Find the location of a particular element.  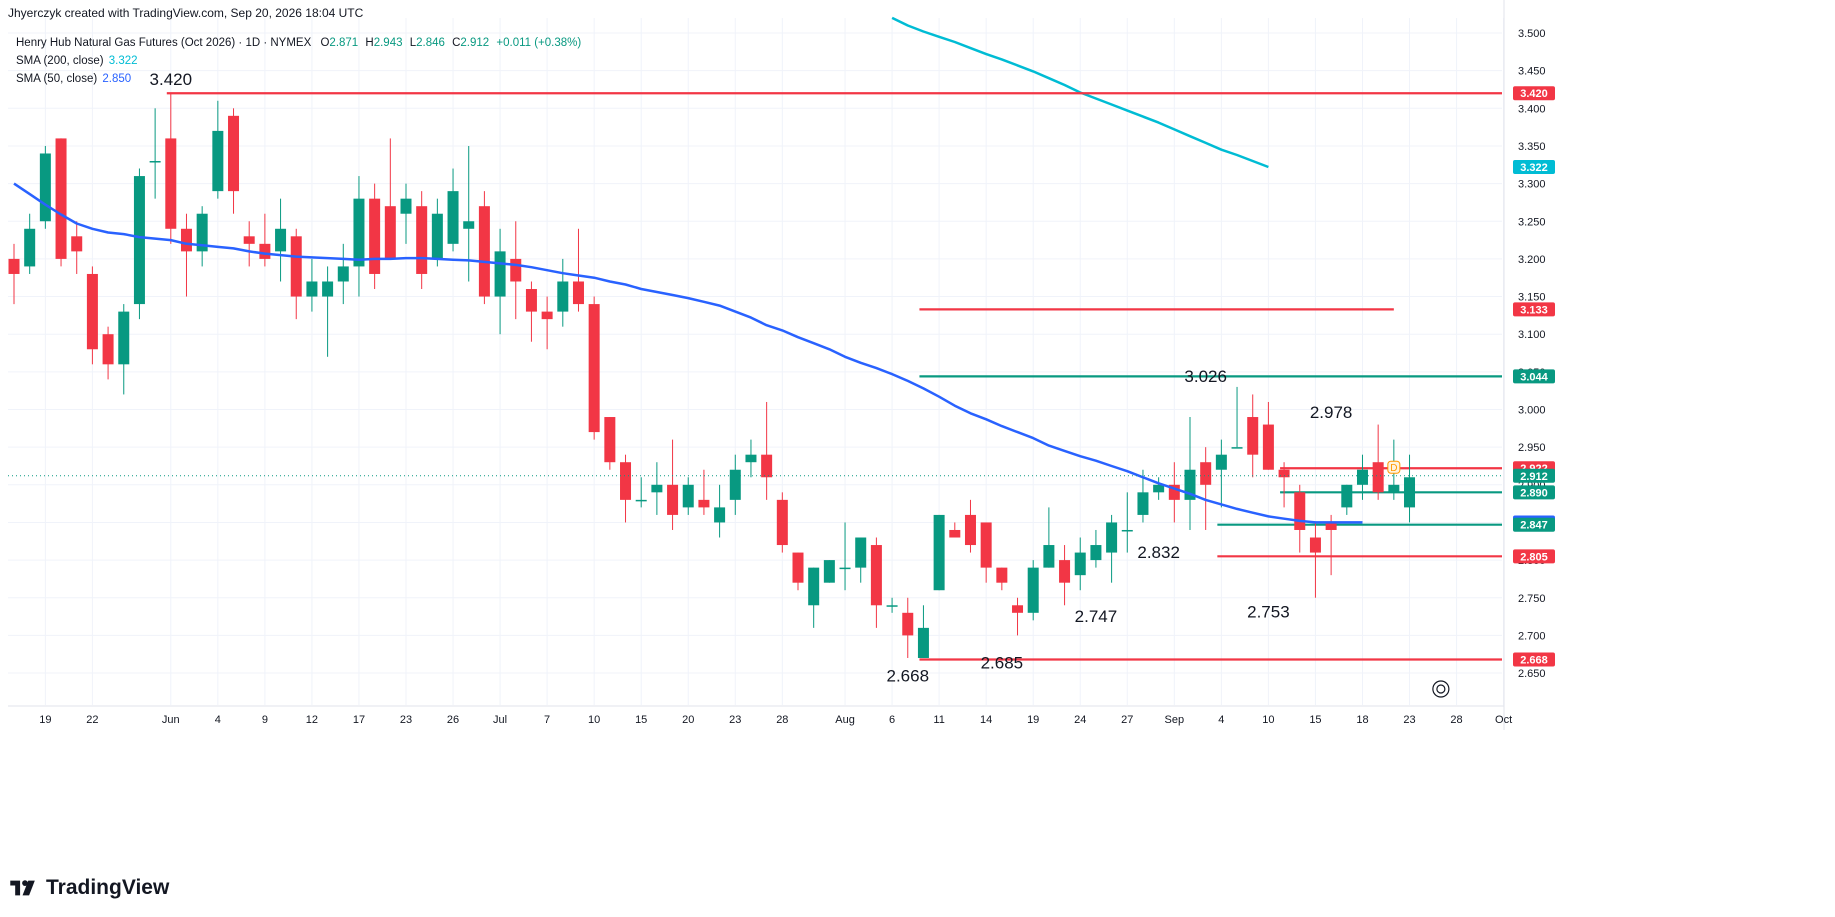

scroll-to-realtime-button is located at coordinates (1441, 689).